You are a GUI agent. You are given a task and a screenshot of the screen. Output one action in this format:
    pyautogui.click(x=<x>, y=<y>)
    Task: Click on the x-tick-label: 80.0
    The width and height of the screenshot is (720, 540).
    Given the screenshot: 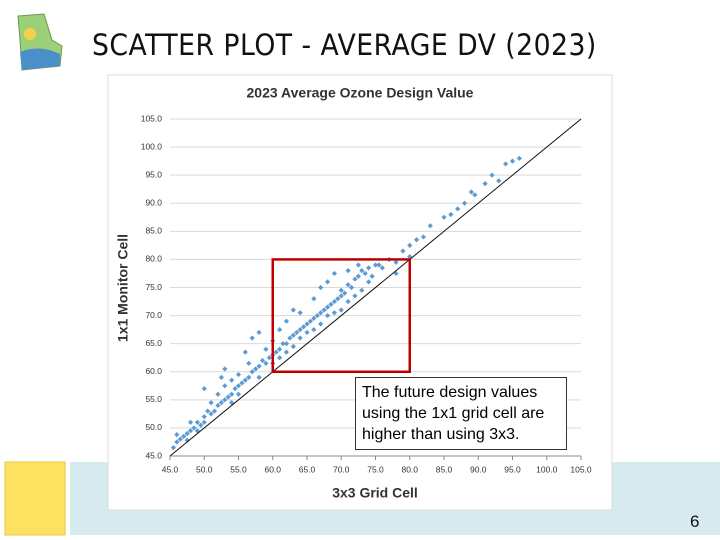 What is the action you would take?
    pyautogui.click(x=409, y=469)
    